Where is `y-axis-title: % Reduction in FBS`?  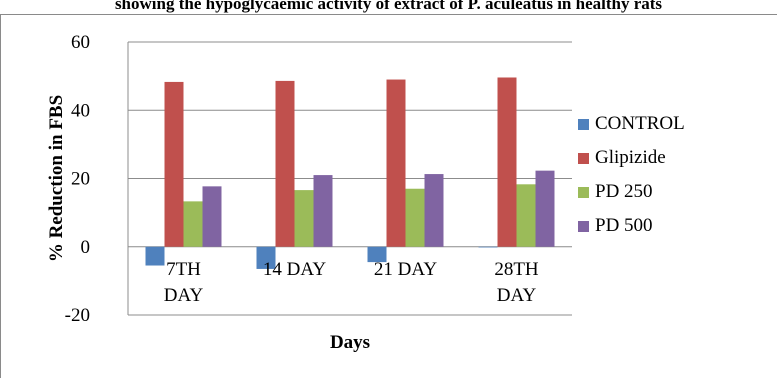 y-axis-title: % Reduction in FBS is located at coordinates (56, 178).